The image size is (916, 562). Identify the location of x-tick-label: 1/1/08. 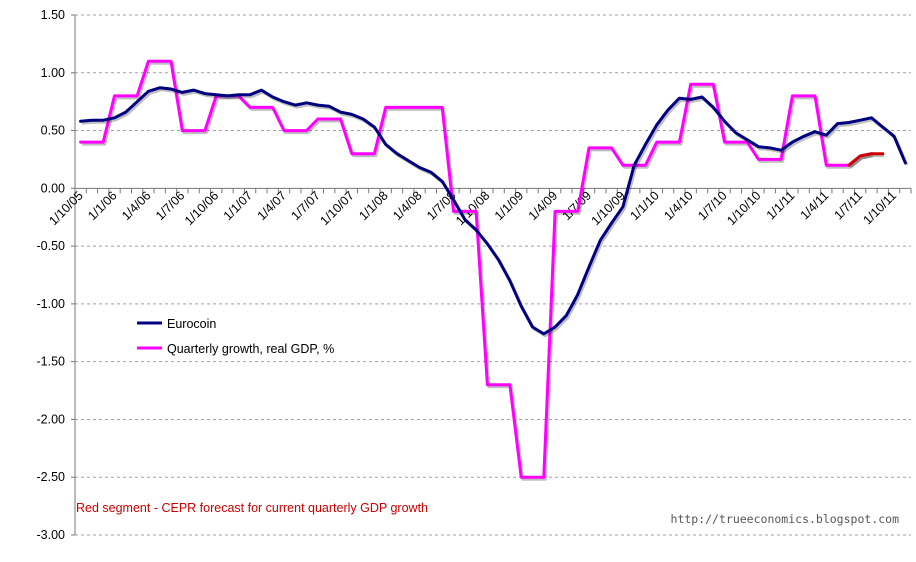
(373, 206).